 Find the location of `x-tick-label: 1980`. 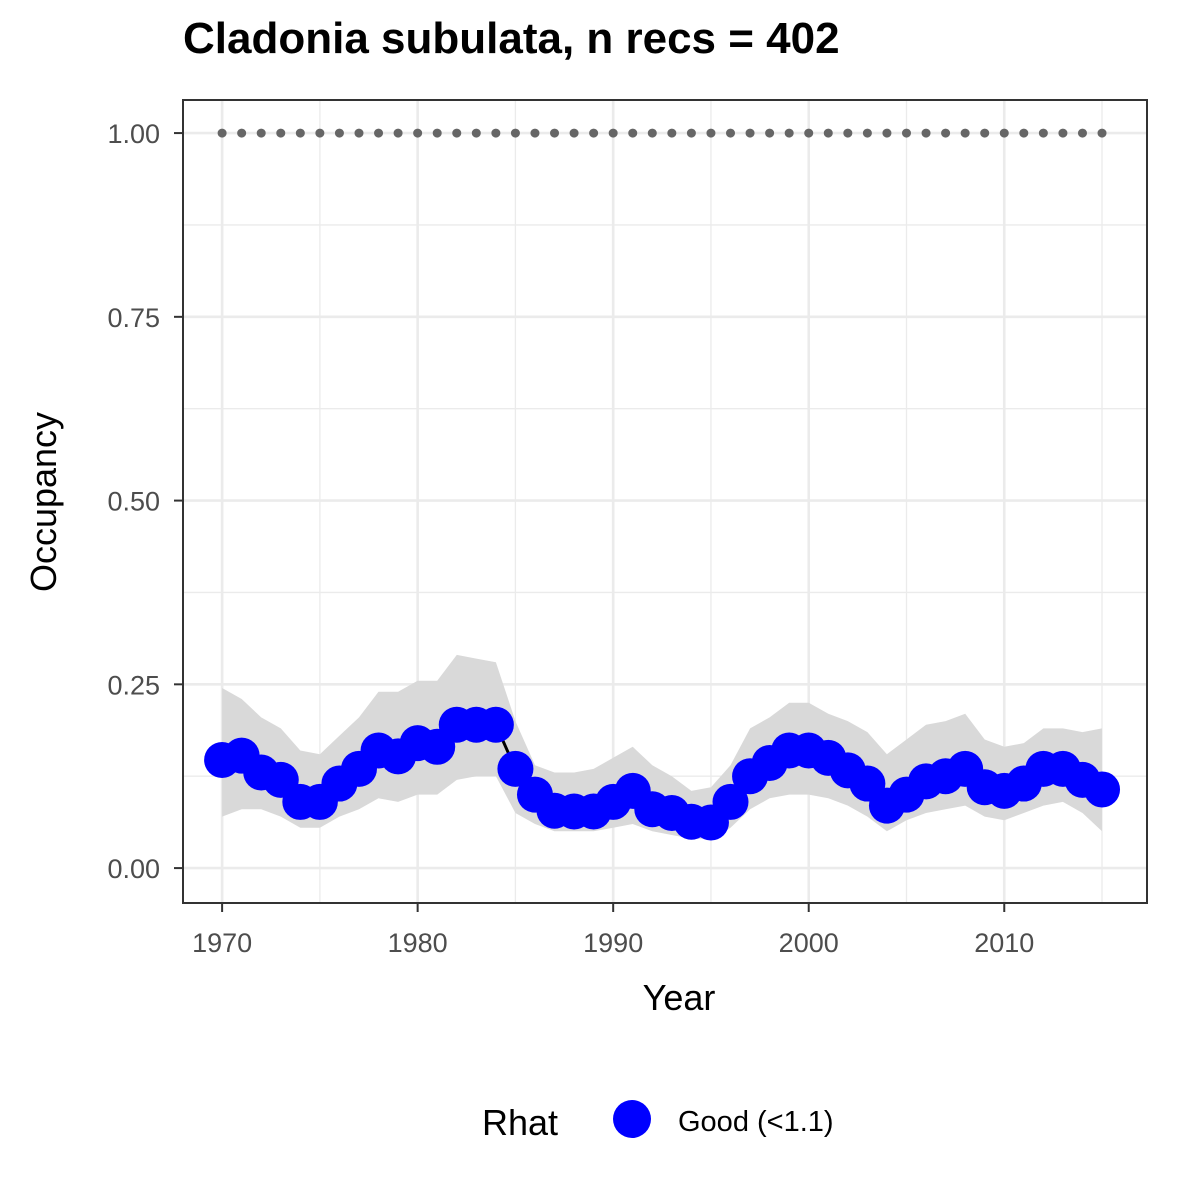

x-tick-label: 1980 is located at coordinates (418, 943).